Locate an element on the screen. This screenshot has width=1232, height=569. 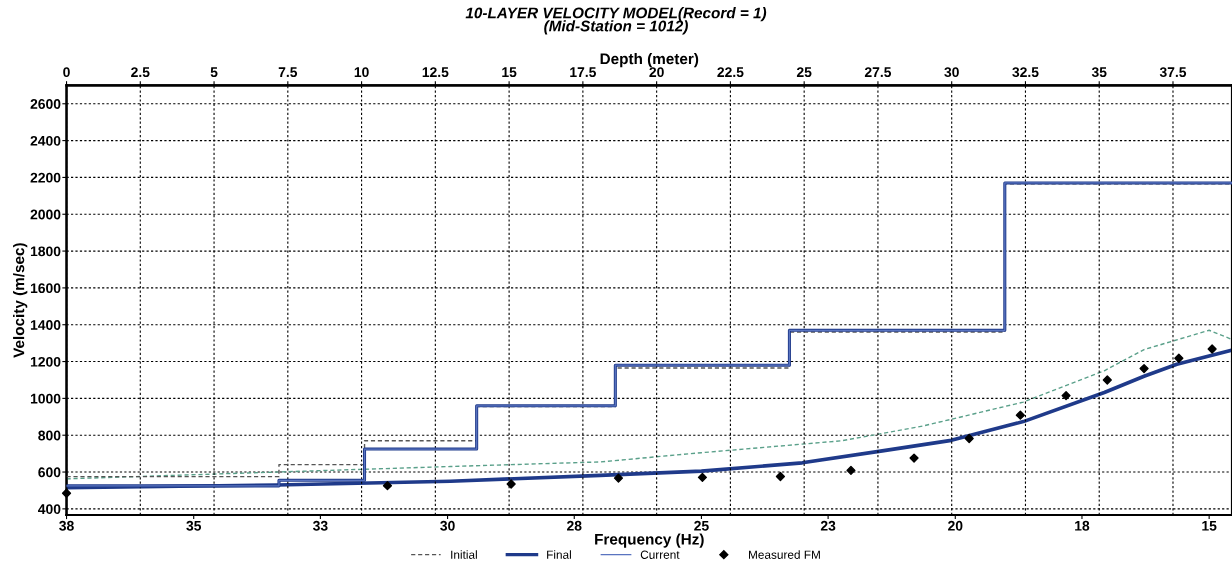
x-tick-label: 33 is located at coordinates (320, 525).